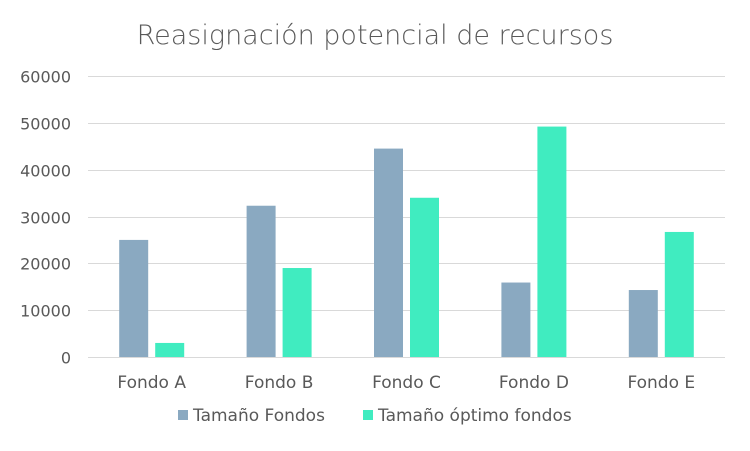 The width and height of the screenshot is (750, 451). I want to click on chart-title: Reasignación potencial de recursos, so click(375, 35).